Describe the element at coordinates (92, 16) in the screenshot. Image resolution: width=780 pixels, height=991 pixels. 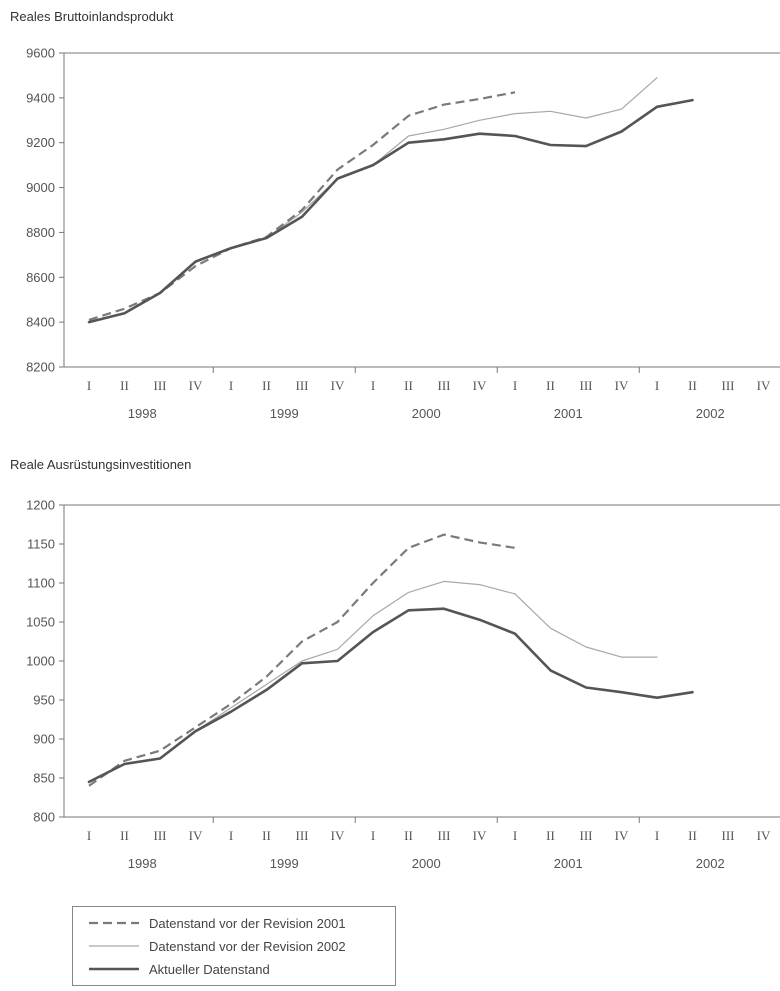
I see `chart-title-gdp: Reales Bruttoinlandsprodukt` at that location.